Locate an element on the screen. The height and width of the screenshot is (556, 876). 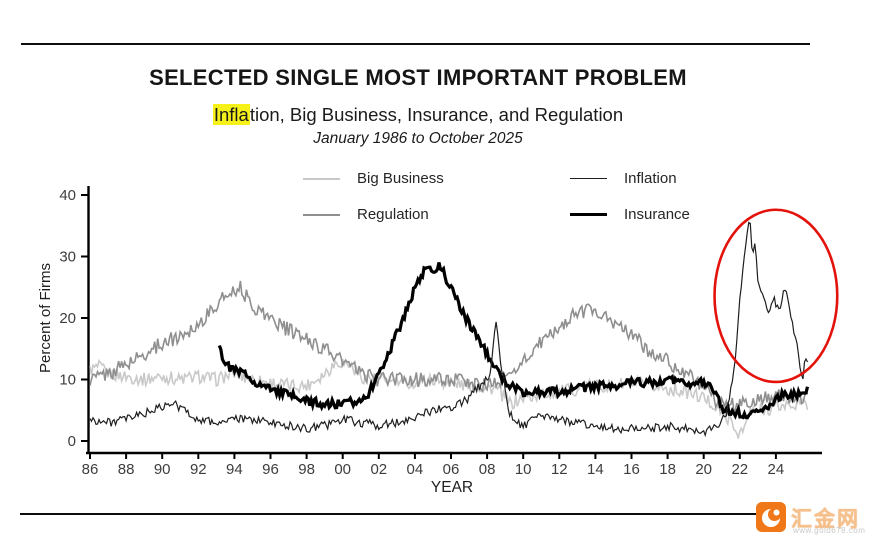
brand-name: 汇金网 is located at coordinates (825, 519).